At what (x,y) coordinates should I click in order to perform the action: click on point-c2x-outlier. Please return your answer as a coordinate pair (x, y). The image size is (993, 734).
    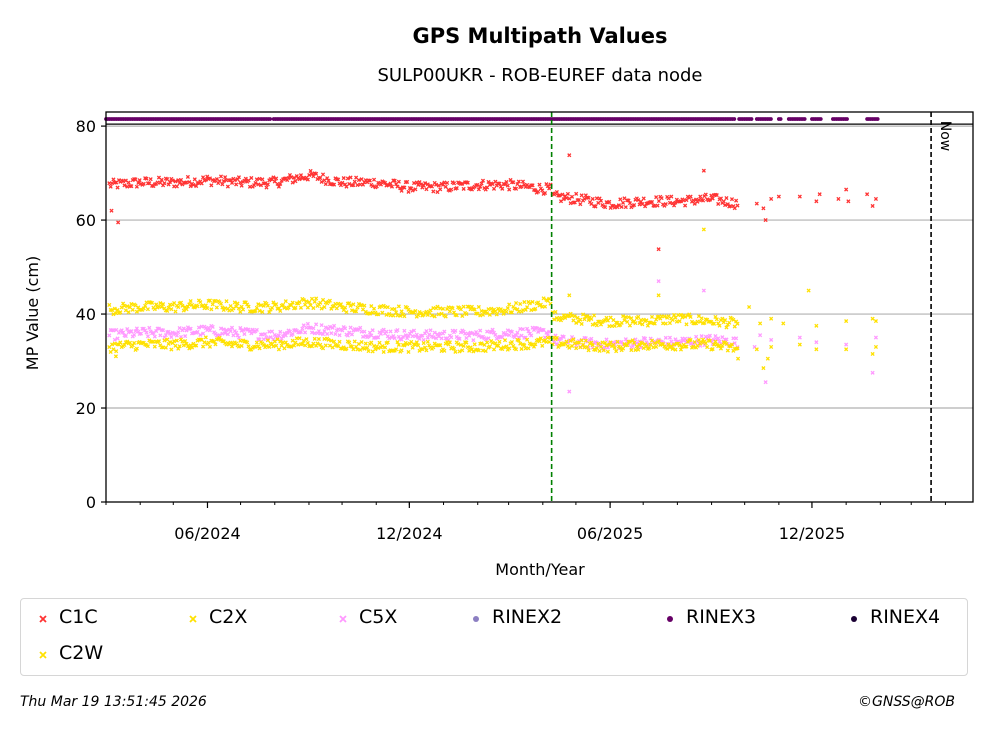
    Looking at the image, I should click on (569, 295).